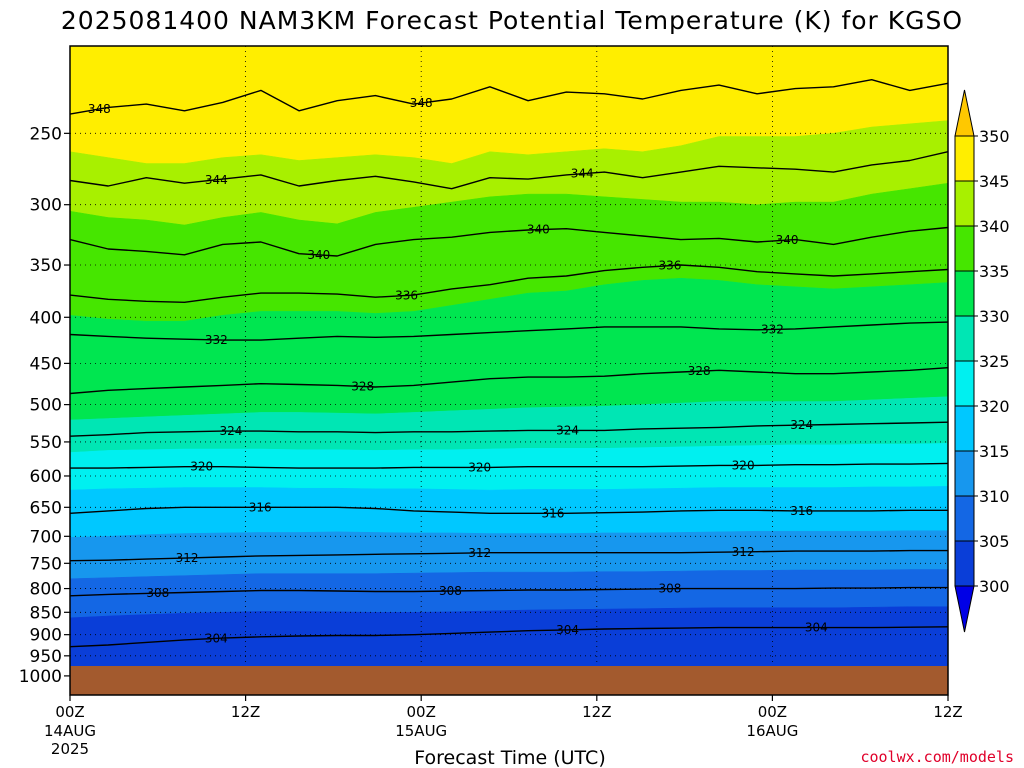  Describe the element at coordinates (994, 226) in the screenshot. I see `colorbar-tick-label-340: 340` at that location.